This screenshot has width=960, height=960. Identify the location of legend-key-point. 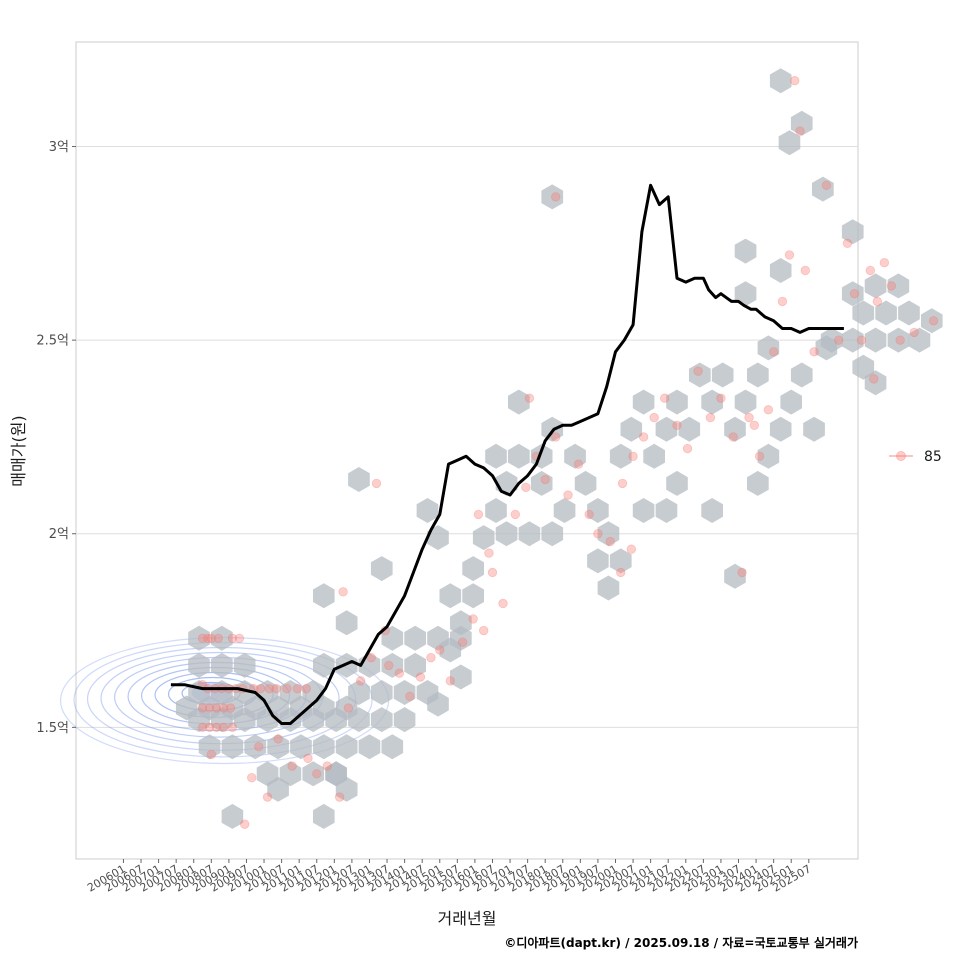
(901, 456).